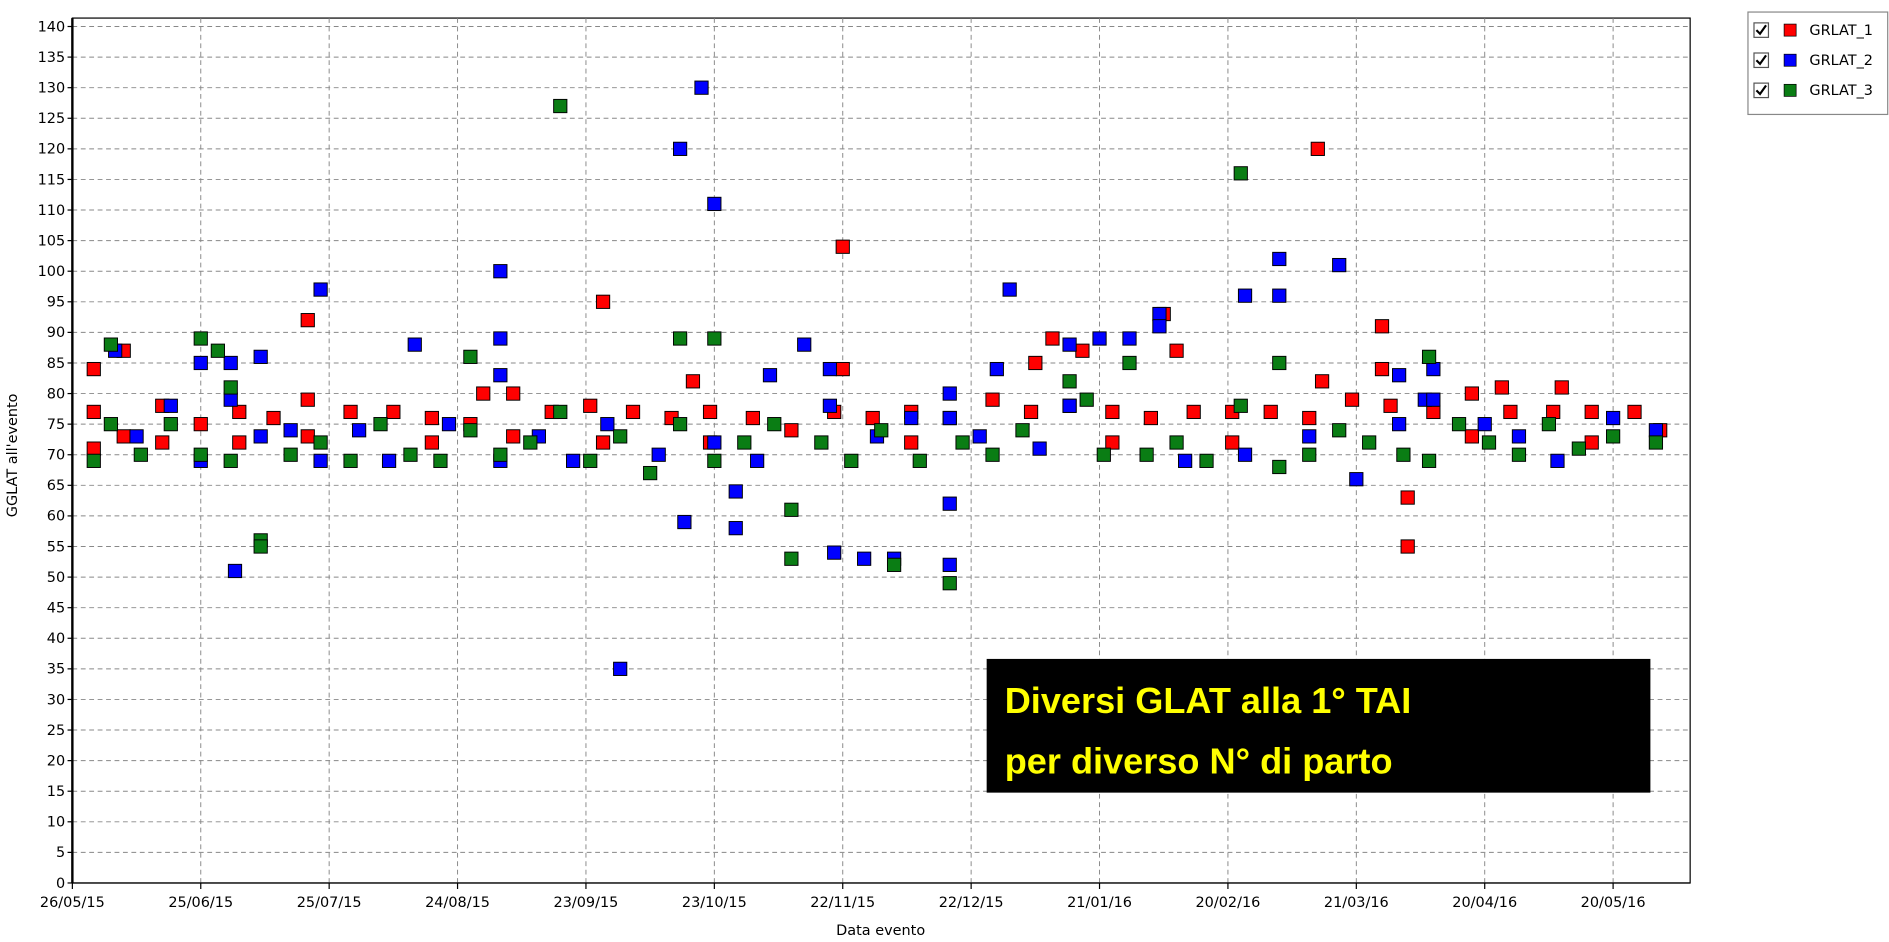  I want to click on y-tick-label: 140, so click(52, 27).